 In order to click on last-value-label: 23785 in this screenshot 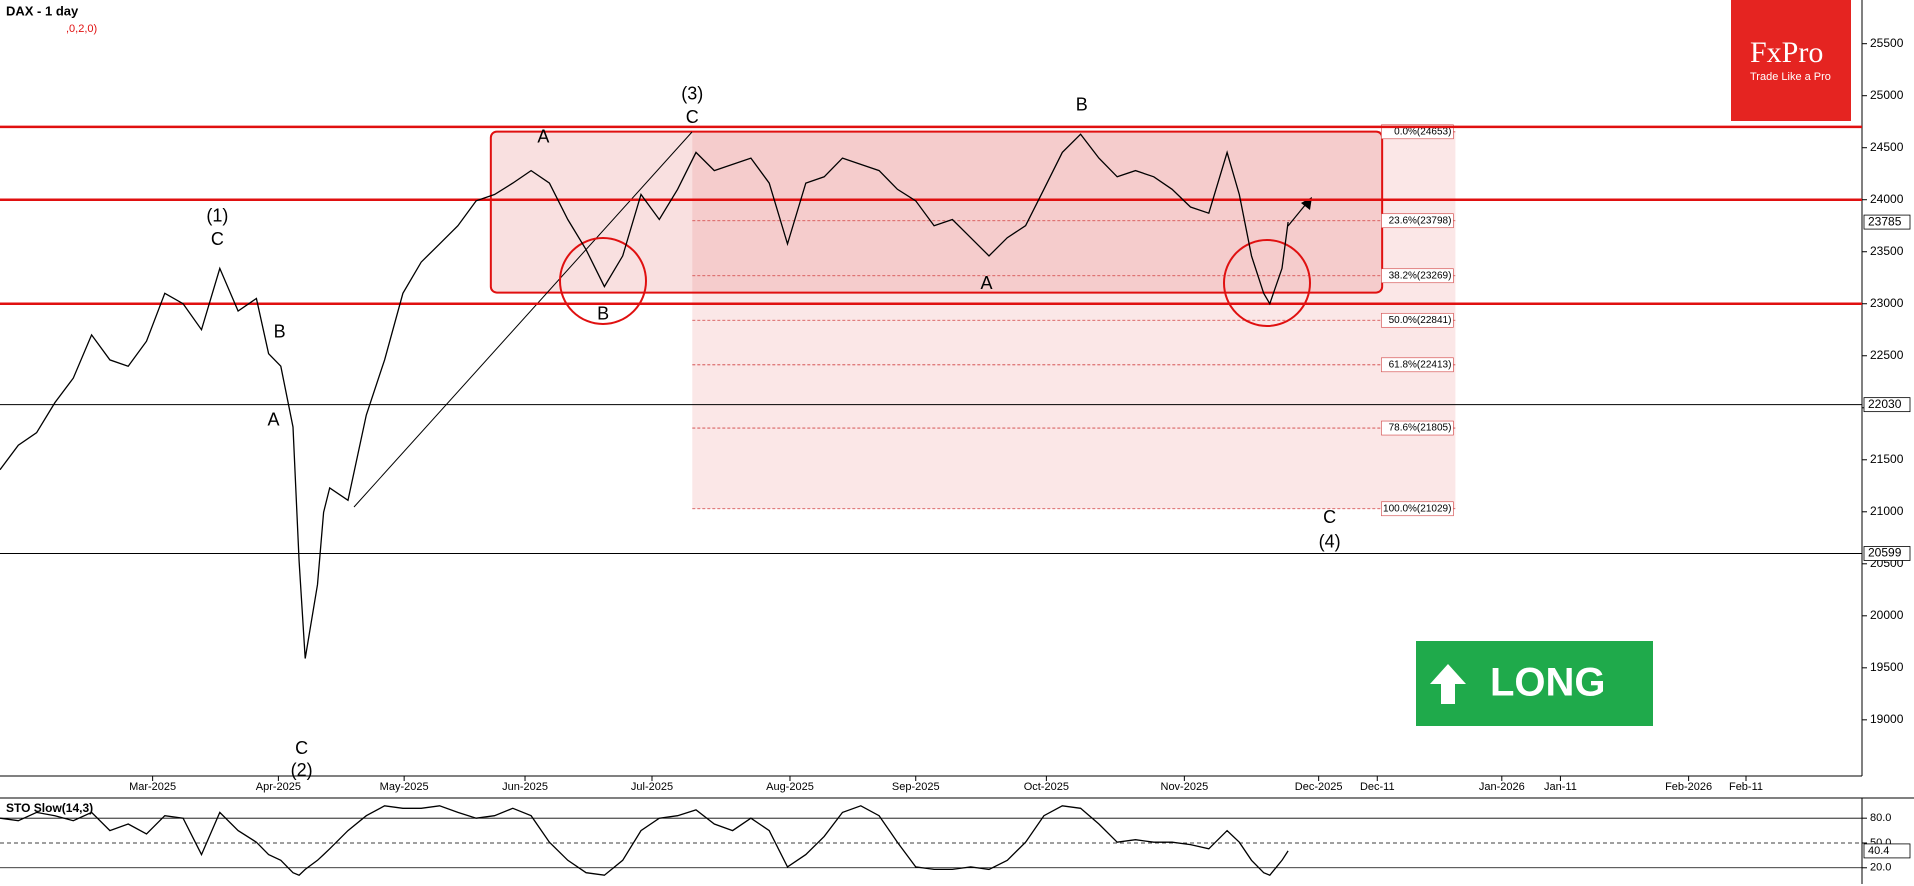, I will do `click(1885, 221)`.